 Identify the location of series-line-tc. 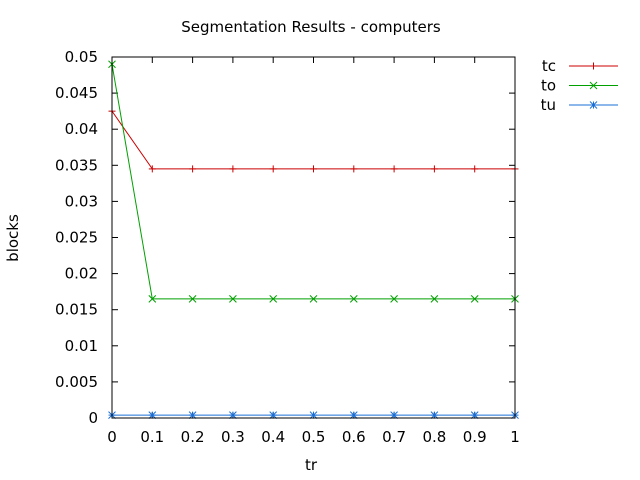
(313, 140).